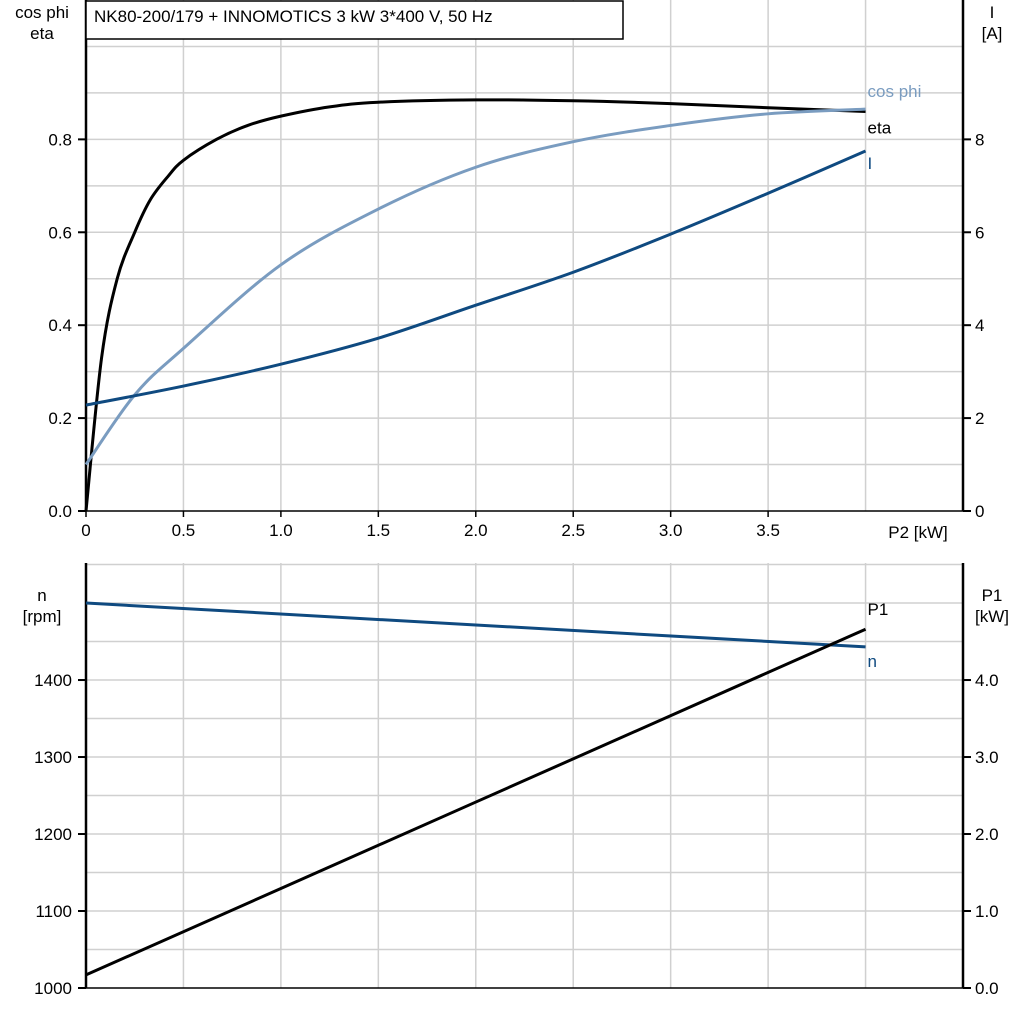 This screenshot has width=1024, height=1024. Describe the element at coordinates (987, 757) in the screenshot. I see `y-tick-label-right: 3.0` at that location.